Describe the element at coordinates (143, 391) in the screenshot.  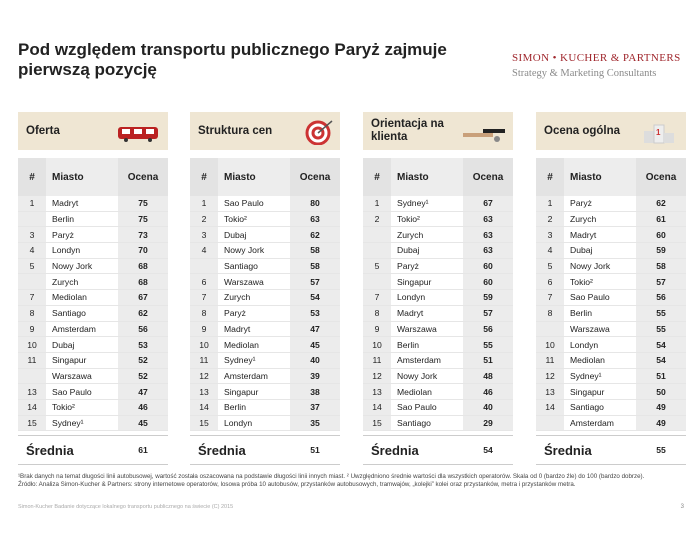
I see `score: 47` at that location.